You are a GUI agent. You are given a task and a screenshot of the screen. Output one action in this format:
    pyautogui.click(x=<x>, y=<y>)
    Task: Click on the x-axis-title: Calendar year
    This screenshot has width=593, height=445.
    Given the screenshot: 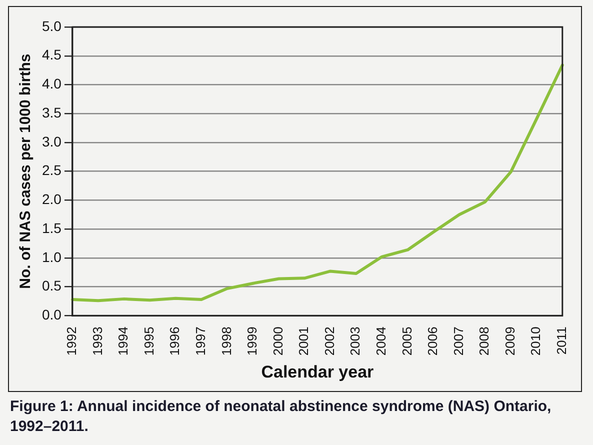 What is the action you would take?
    pyautogui.click(x=317, y=372)
    